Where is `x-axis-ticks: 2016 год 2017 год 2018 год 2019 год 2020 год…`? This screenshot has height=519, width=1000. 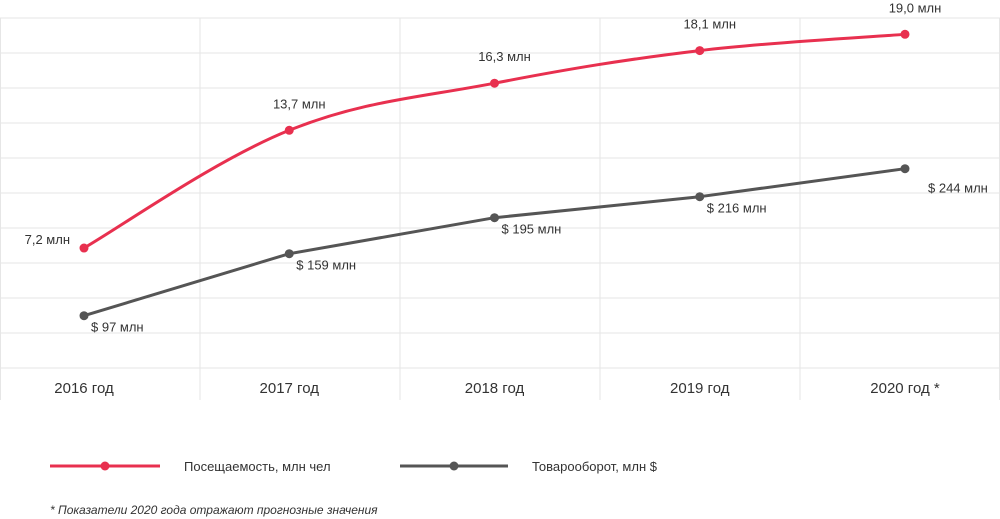
x-axis-ticks: 2016 год 2017 год 2018 год 2019 год 2020 год… is located at coordinates (497, 388).